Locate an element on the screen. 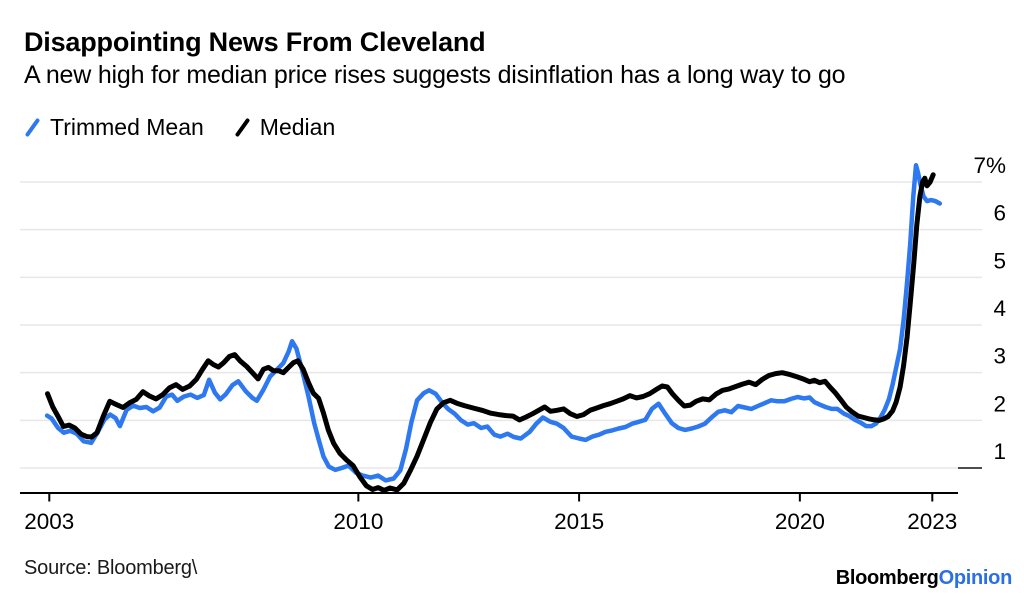 The image size is (1024, 603). logo-bloomberg: Bloomberg is located at coordinates (887, 578).